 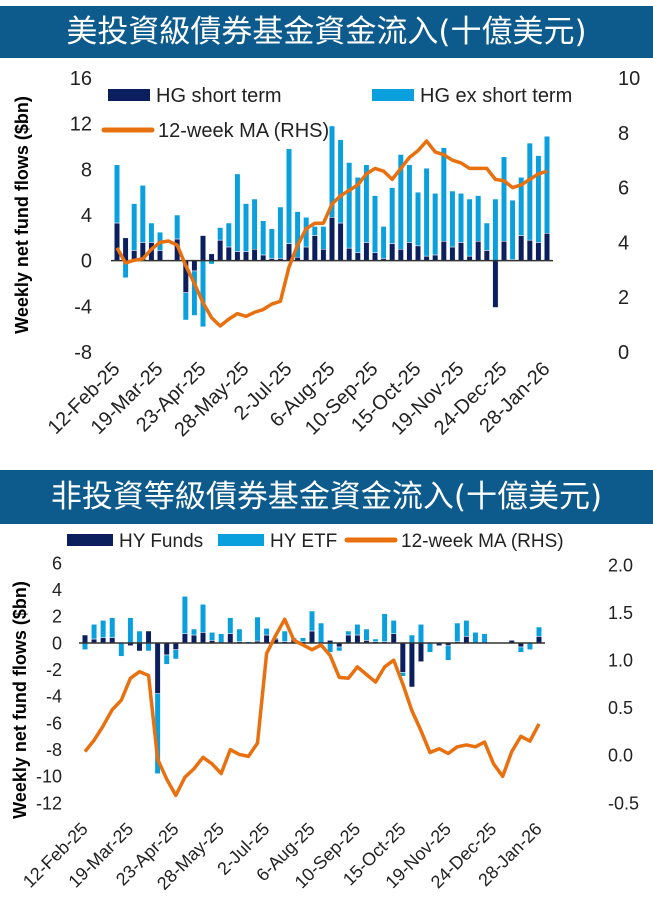 I want to click on y-tick-label: 2, so click(x=57, y=617).